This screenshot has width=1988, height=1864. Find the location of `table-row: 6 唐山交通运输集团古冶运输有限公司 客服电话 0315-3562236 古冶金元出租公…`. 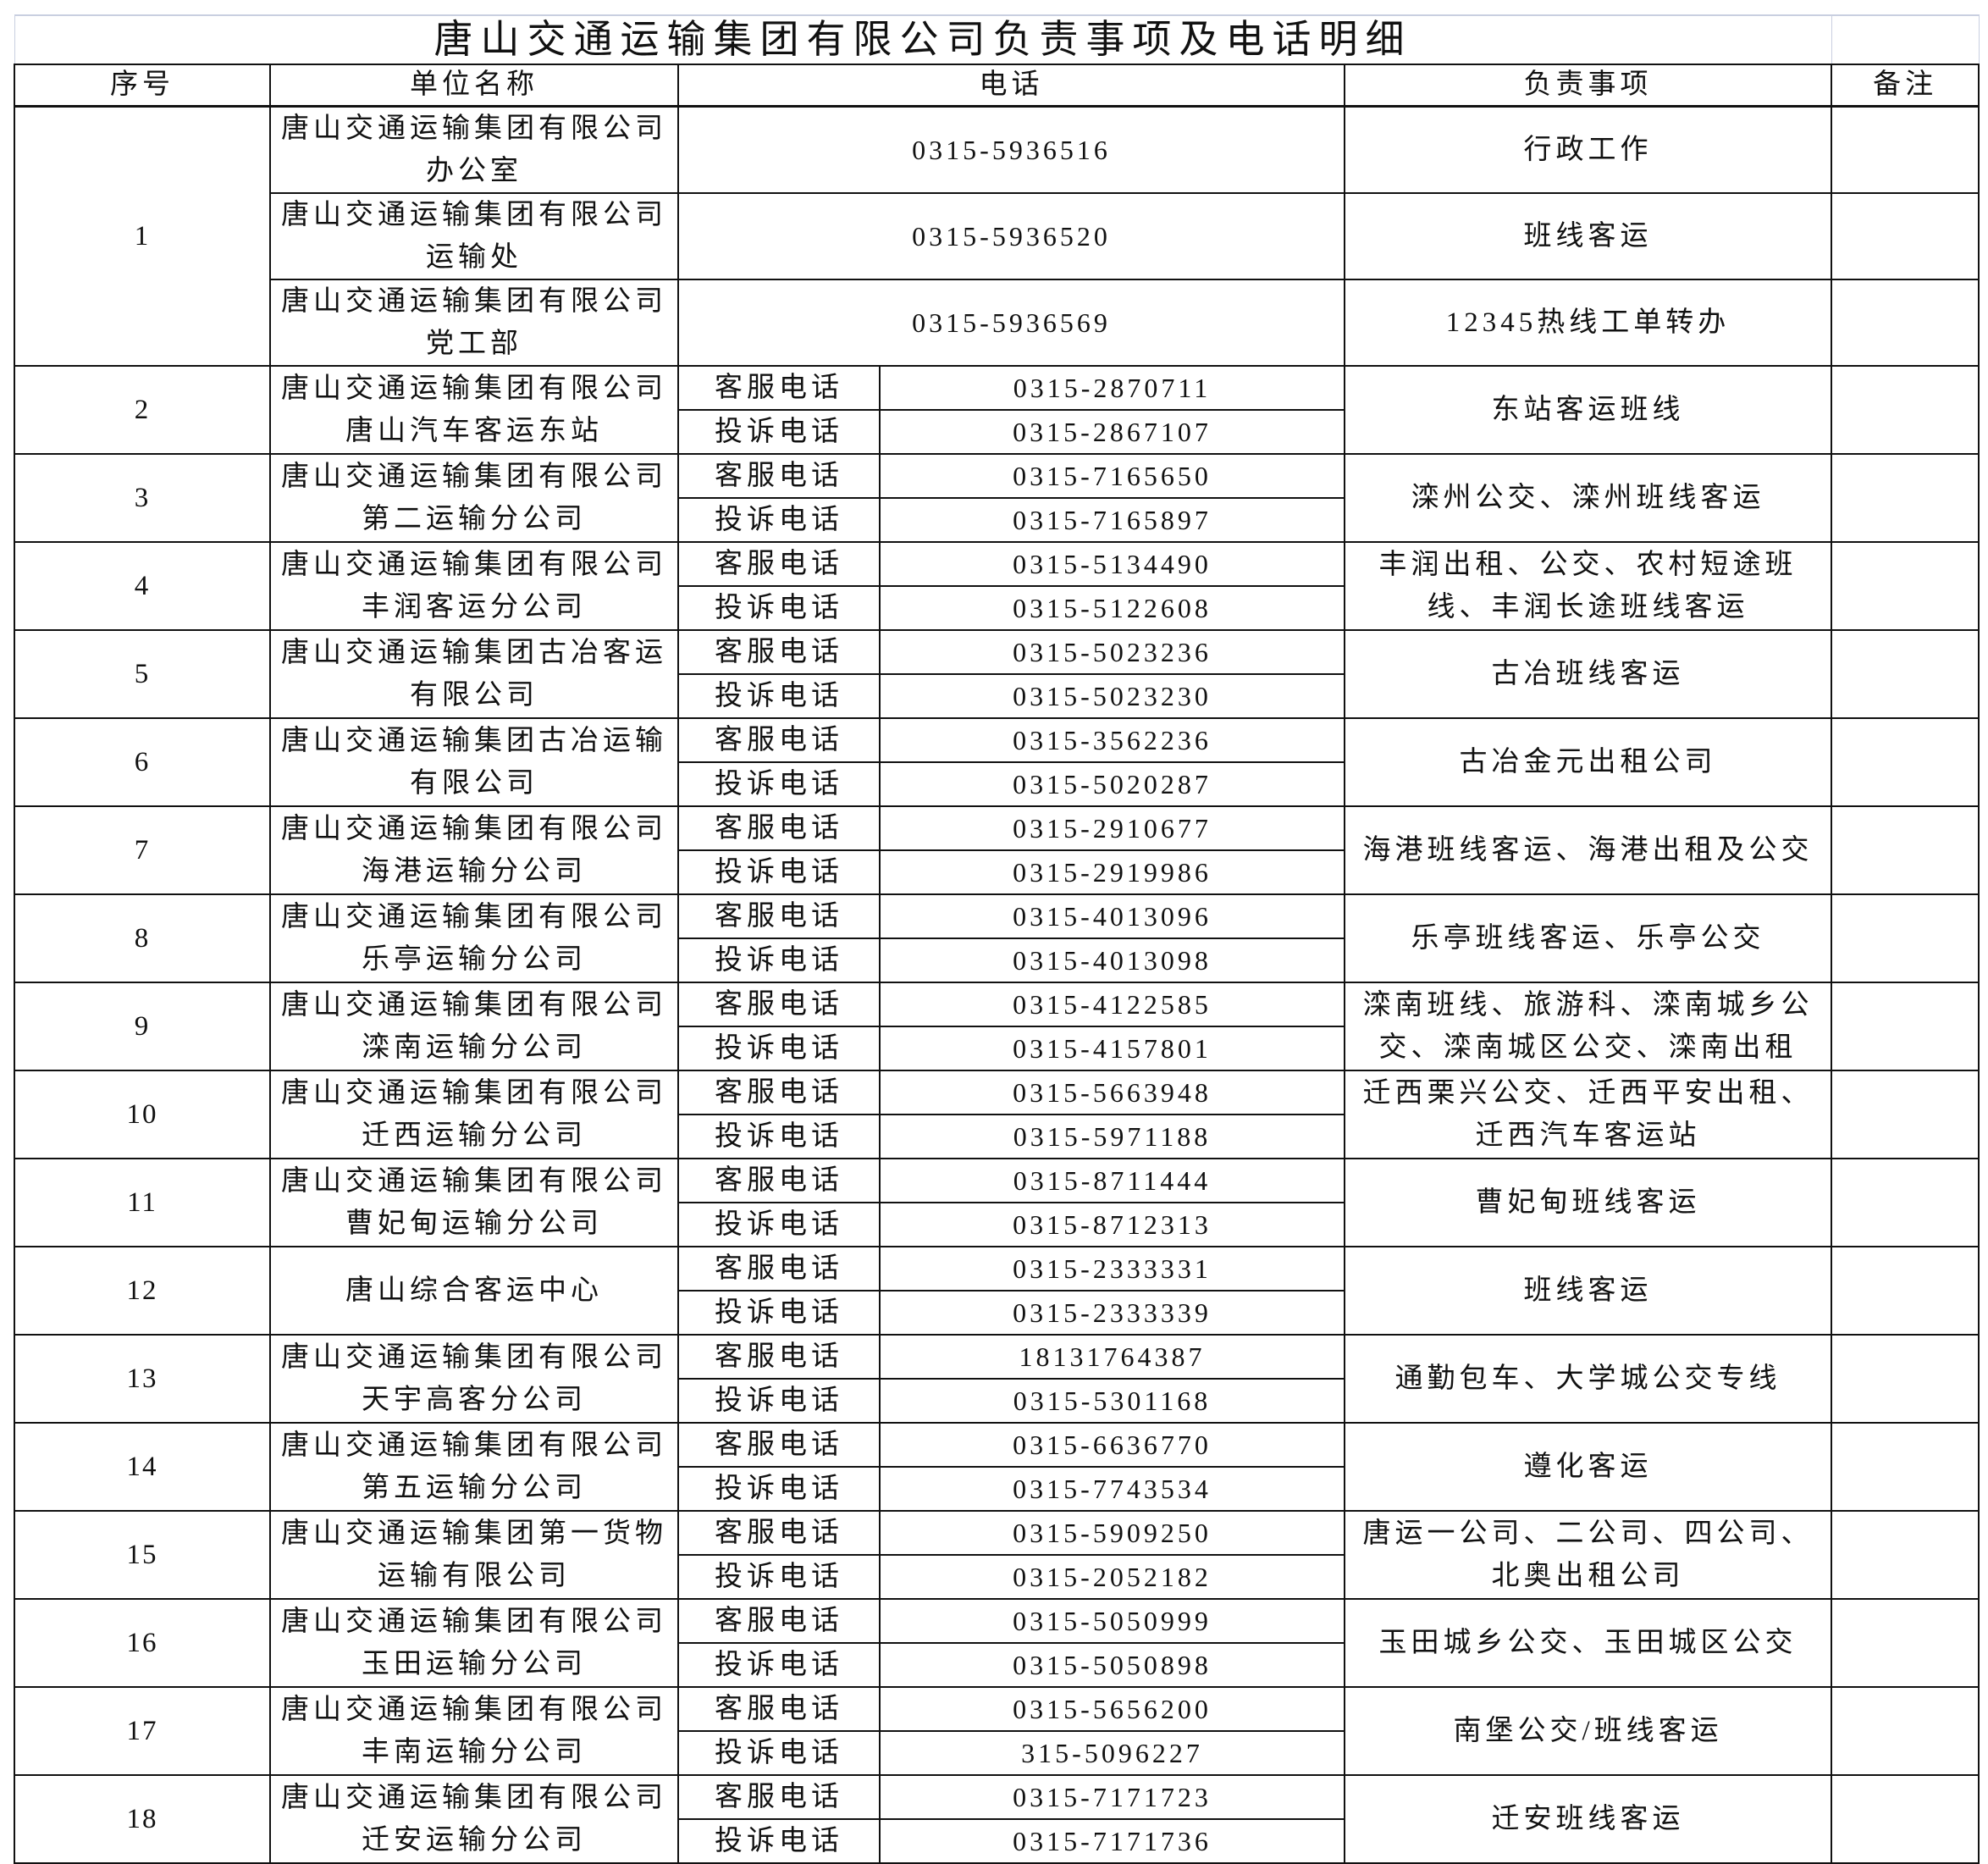

table-row: 6 唐山交通运输集团古冶运输有限公司 客服电话 0315-3562236 古冶金元出租公… is located at coordinates (997, 762).